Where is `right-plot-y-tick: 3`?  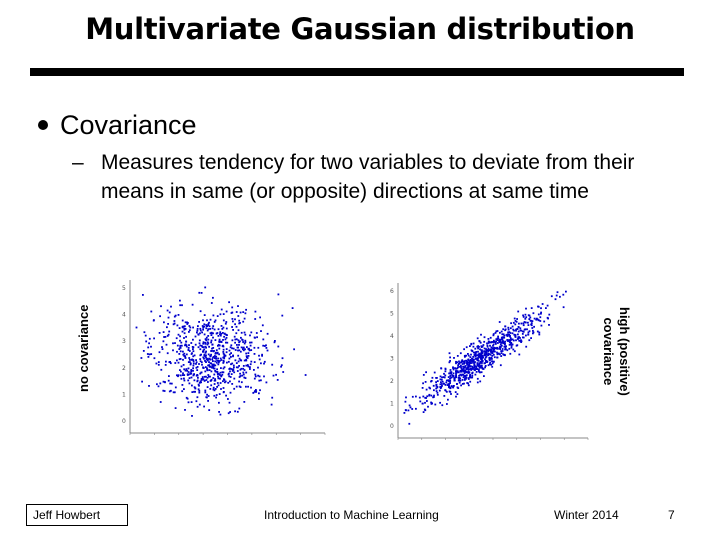
right-plot-y-tick: 3 is located at coordinates (392, 359).